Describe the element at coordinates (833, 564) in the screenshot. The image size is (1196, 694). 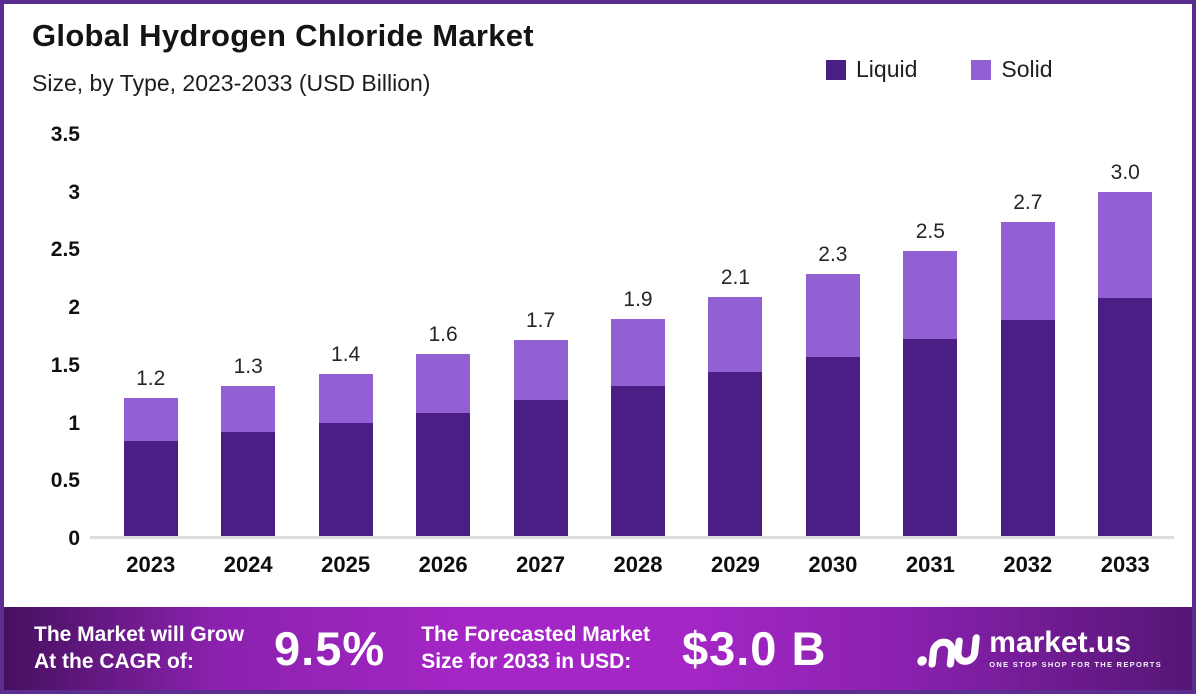
I see `x-axis-label: 2030` at that location.